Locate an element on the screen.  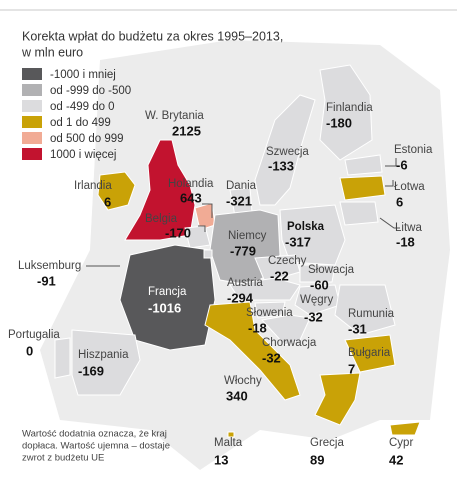
country-name: Włochy is located at coordinates (243, 381).